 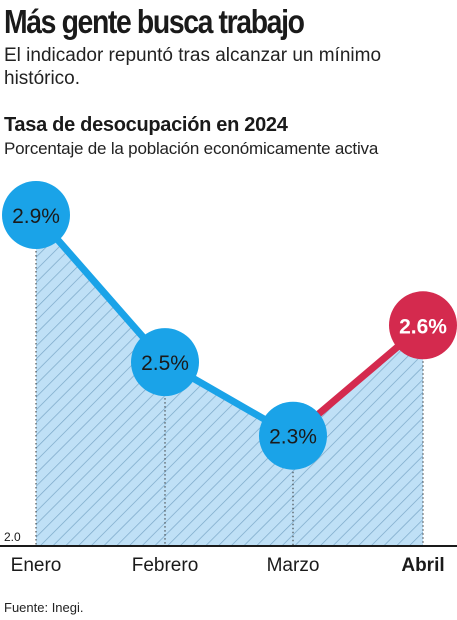 I want to click on data-label-abril: 2.6%, so click(x=423, y=326).